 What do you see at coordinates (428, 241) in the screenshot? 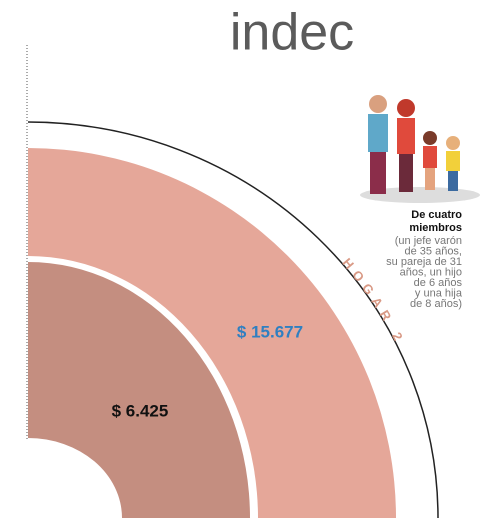
I see `description-line: (un jefe varón` at bounding box center [428, 241].